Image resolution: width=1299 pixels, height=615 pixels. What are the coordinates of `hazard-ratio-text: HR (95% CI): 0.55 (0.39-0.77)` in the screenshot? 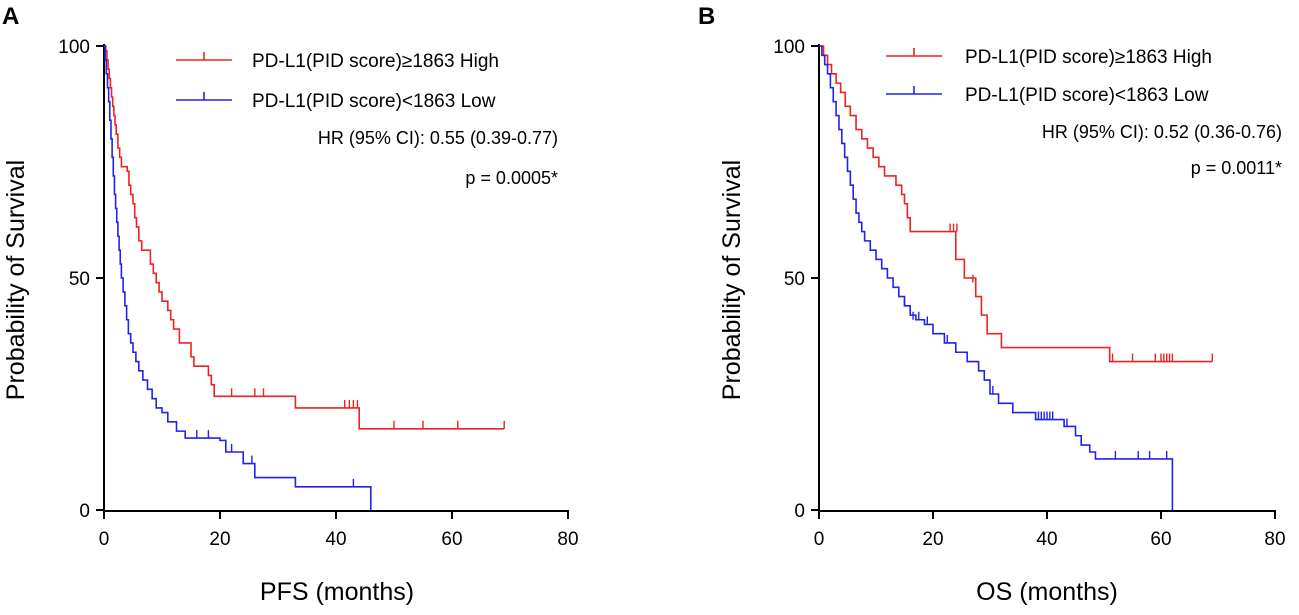 It's located at (438, 138).